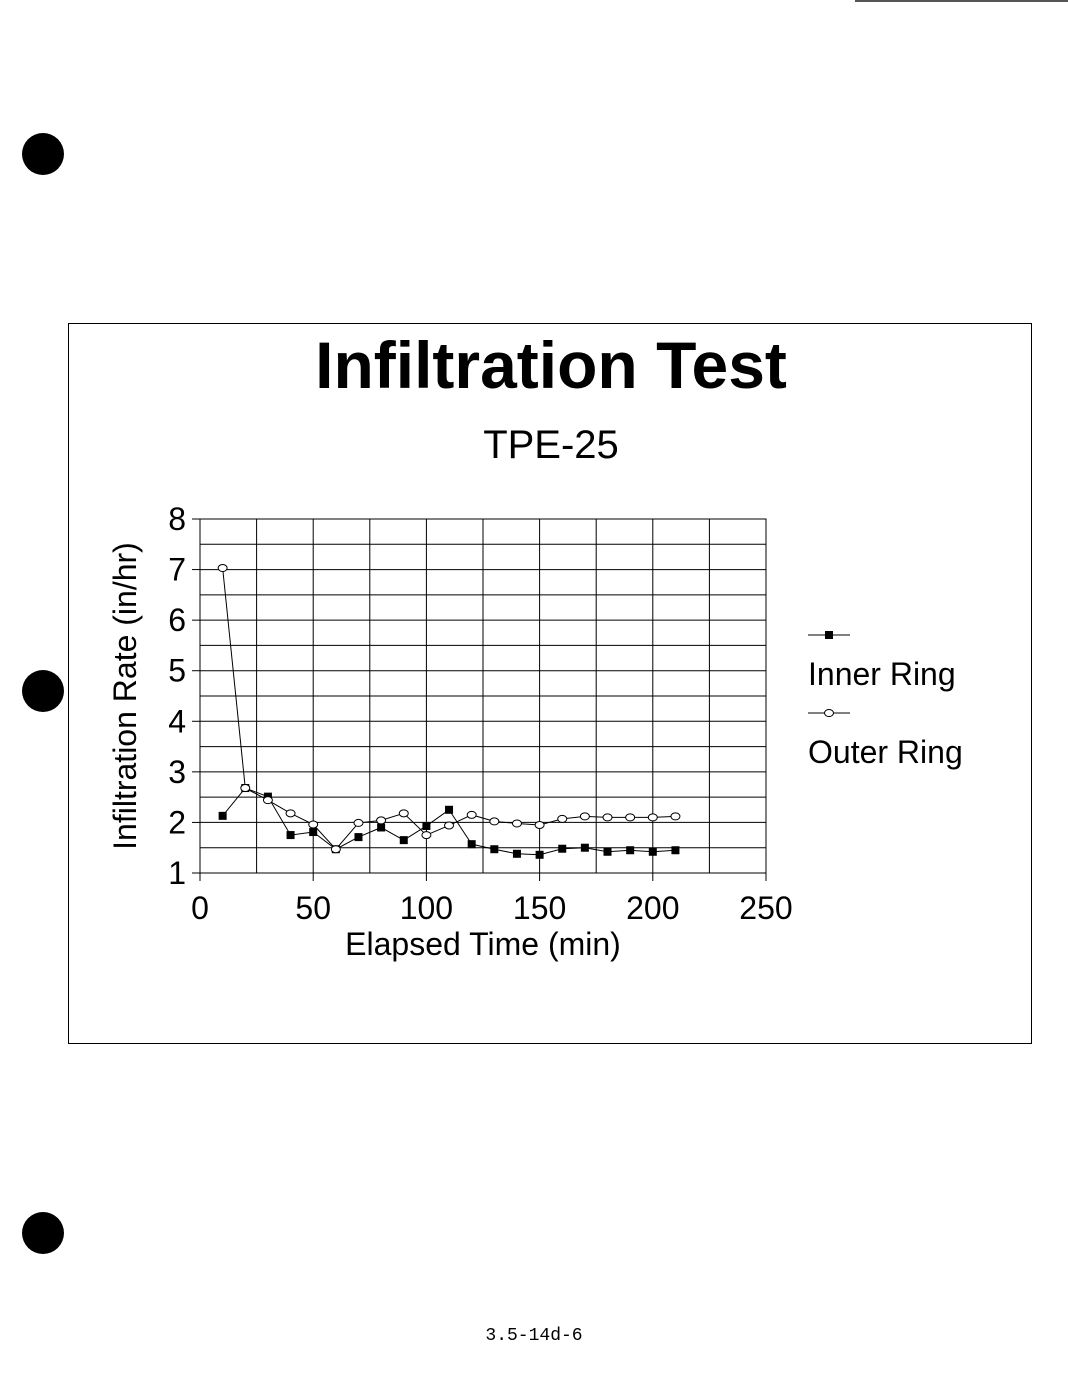 This screenshot has height=1380, width=1068. Describe the element at coordinates (177, 822) in the screenshot. I see `y-tick-label: 2` at that location.